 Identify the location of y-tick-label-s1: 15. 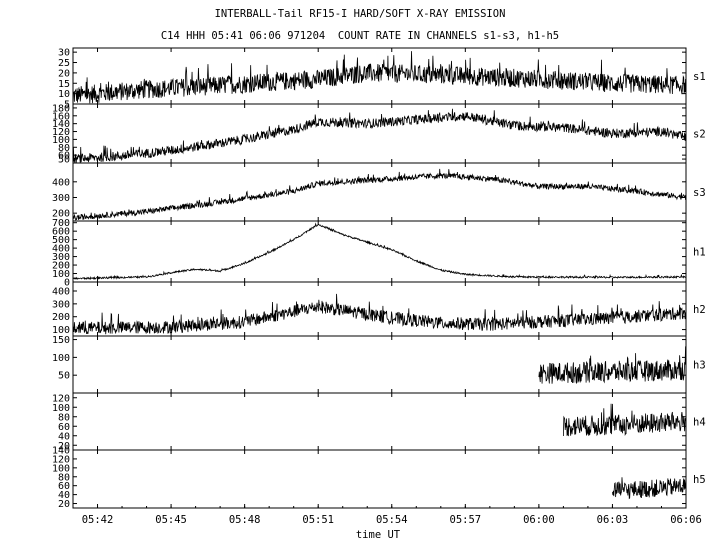
(64, 84).